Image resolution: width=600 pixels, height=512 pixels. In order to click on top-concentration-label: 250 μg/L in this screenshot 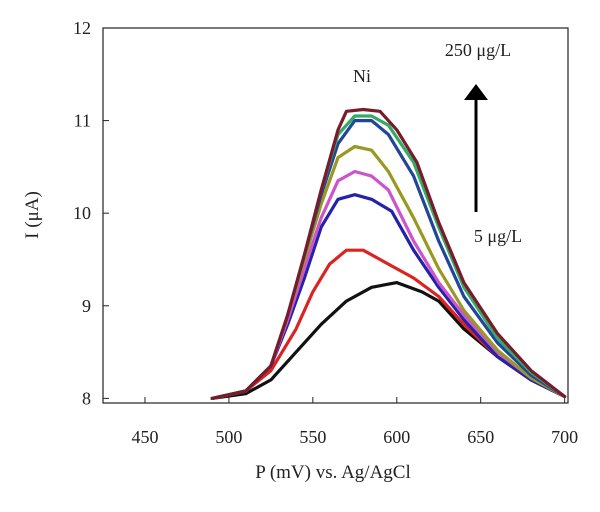, I will do `click(478, 50)`.